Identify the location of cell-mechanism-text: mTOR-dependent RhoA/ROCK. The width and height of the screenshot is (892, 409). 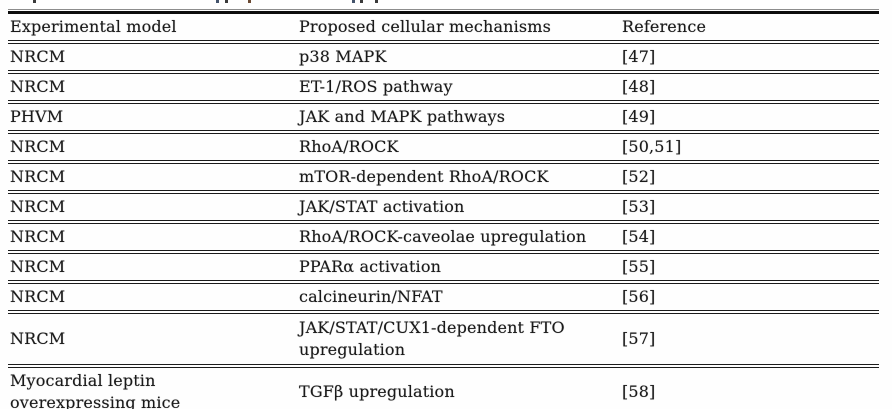
(424, 176).